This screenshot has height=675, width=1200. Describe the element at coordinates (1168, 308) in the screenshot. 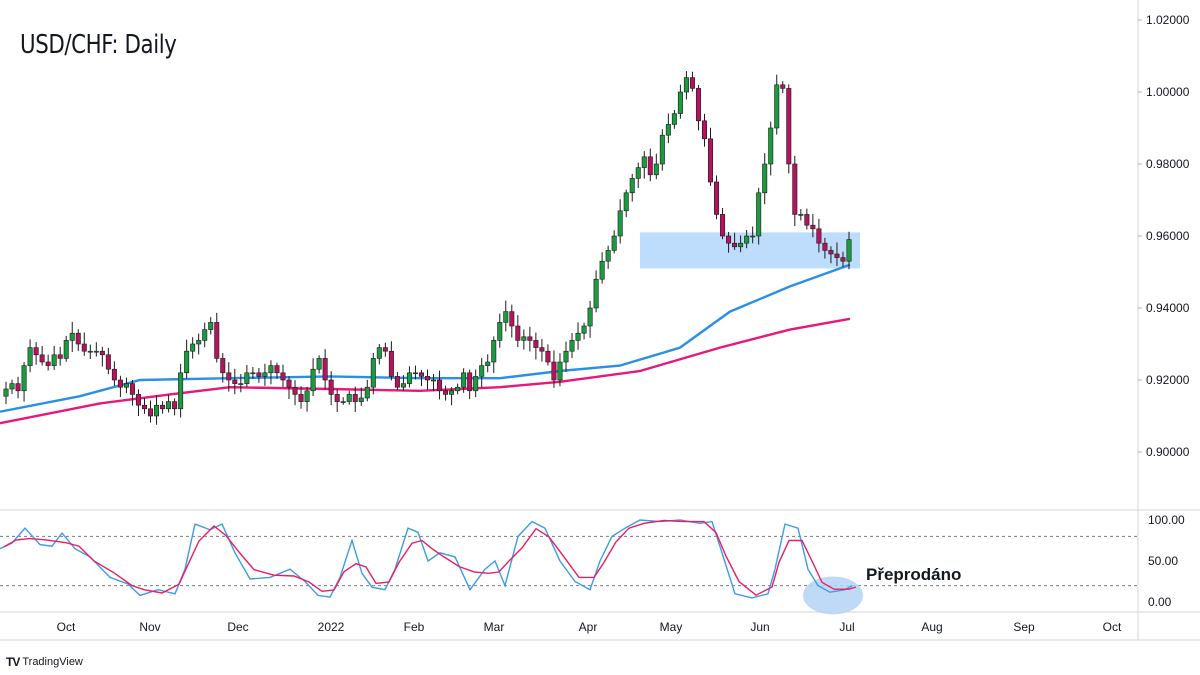

I see `price-tick-label: 0.94000` at that location.